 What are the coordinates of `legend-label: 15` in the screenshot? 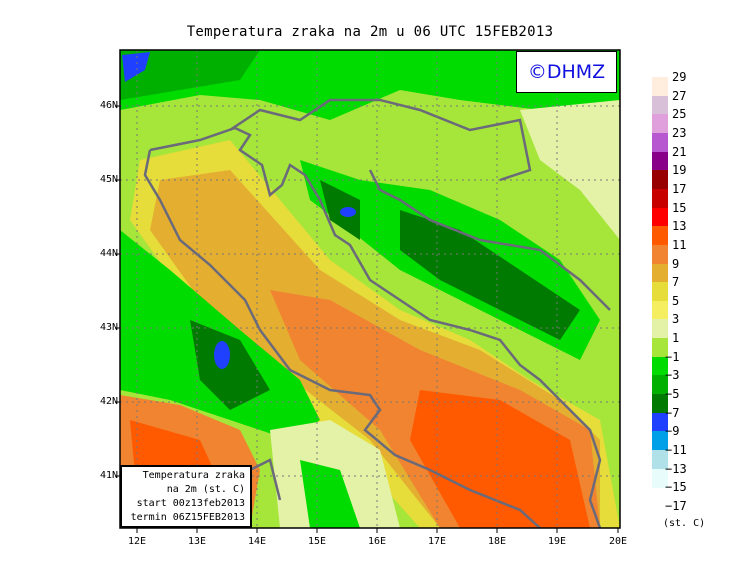 It's located at (679, 207).